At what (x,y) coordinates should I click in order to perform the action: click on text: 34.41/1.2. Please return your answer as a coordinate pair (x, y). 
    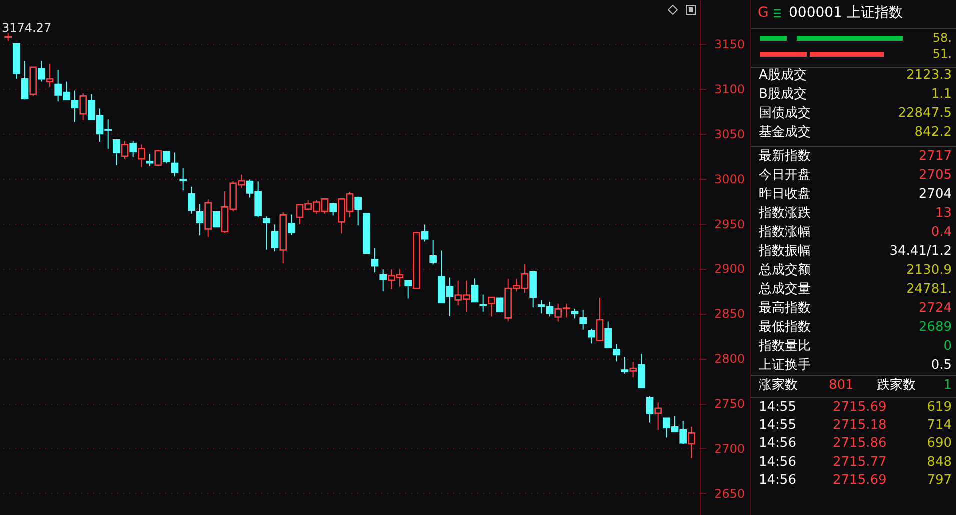
    Looking at the image, I should click on (921, 252).